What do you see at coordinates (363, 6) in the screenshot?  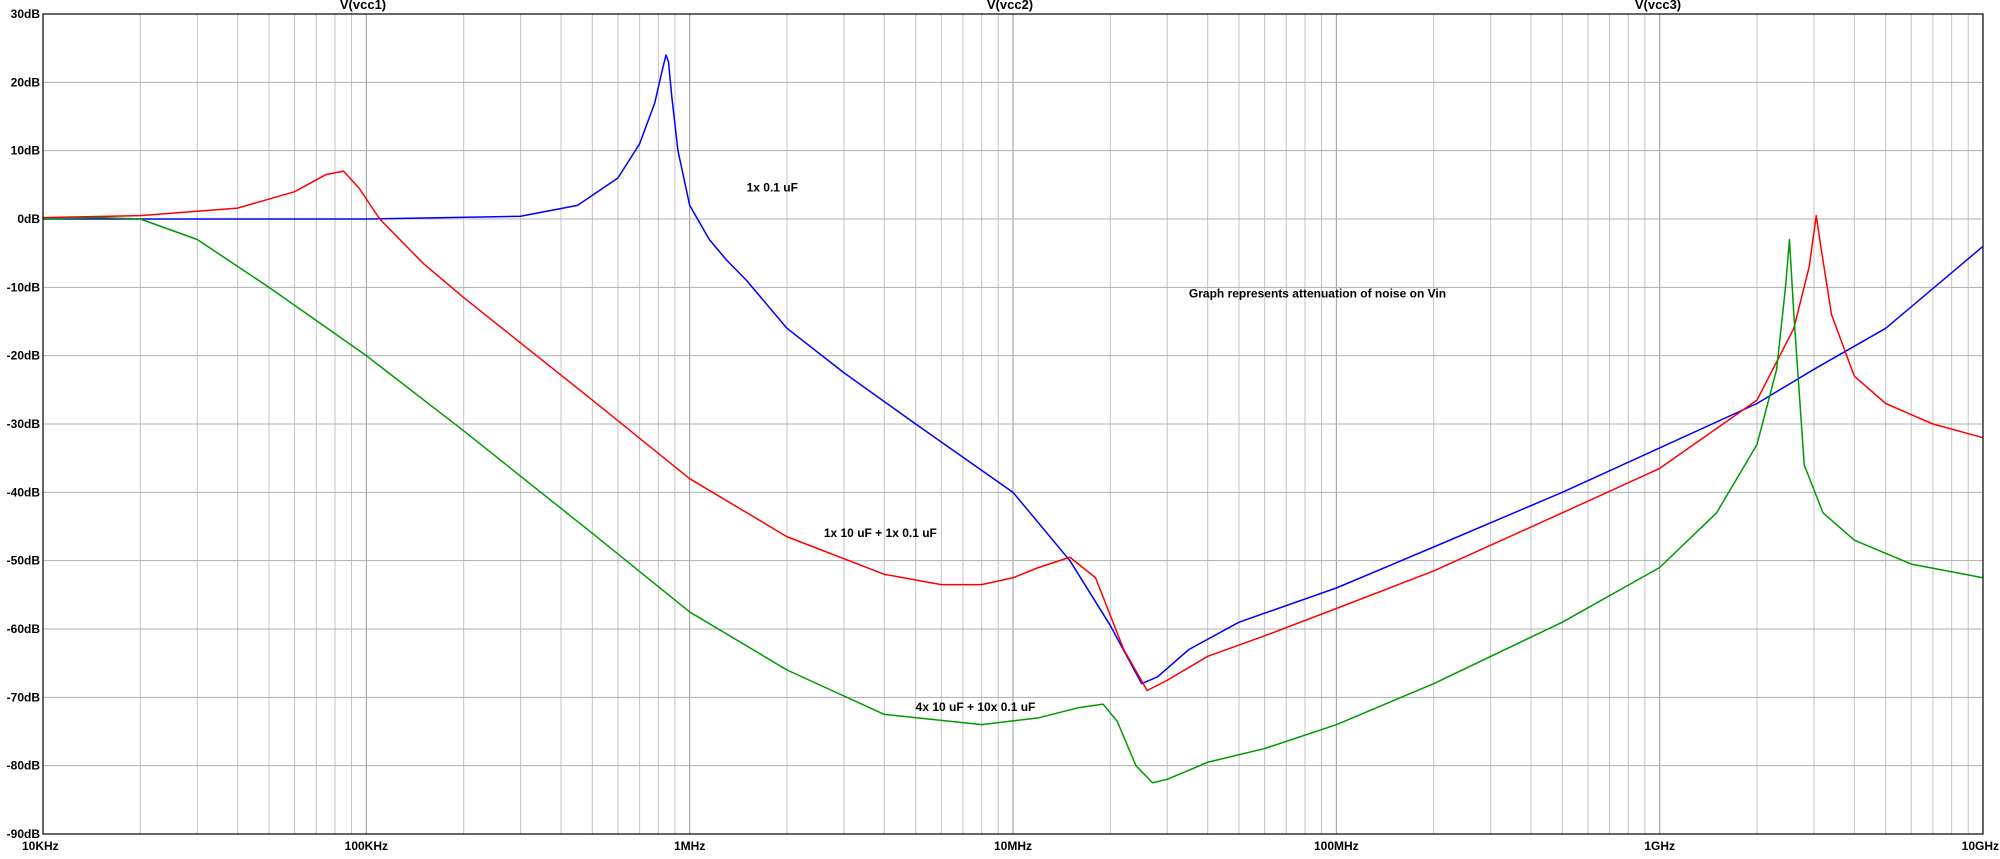 I see `trace-header: V(vcc1)` at bounding box center [363, 6].